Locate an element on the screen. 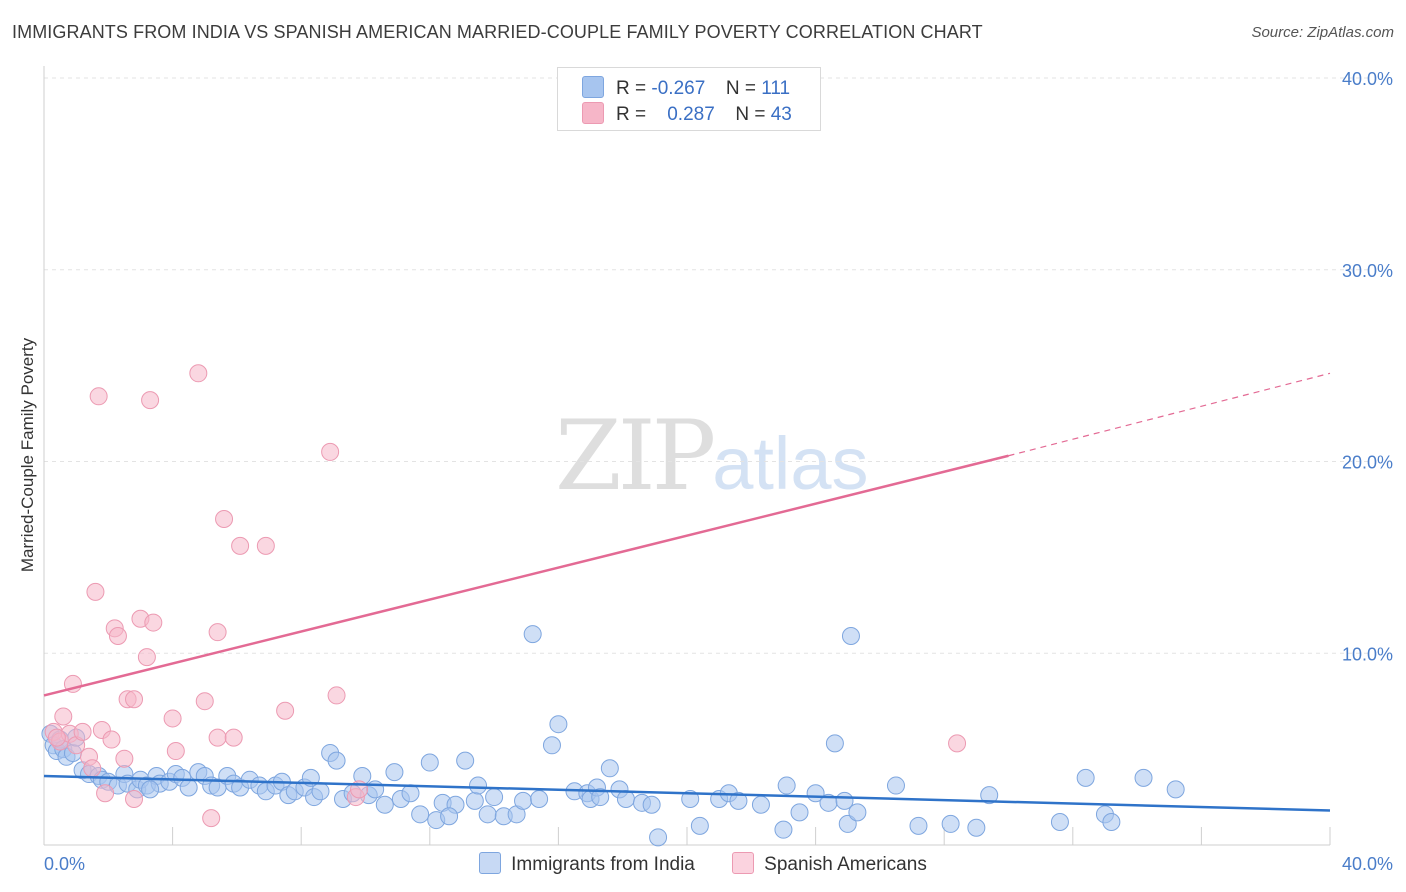 This screenshot has width=1406, height=892. legend-item-spanish: Spanish Americans is located at coordinates (829, 864).